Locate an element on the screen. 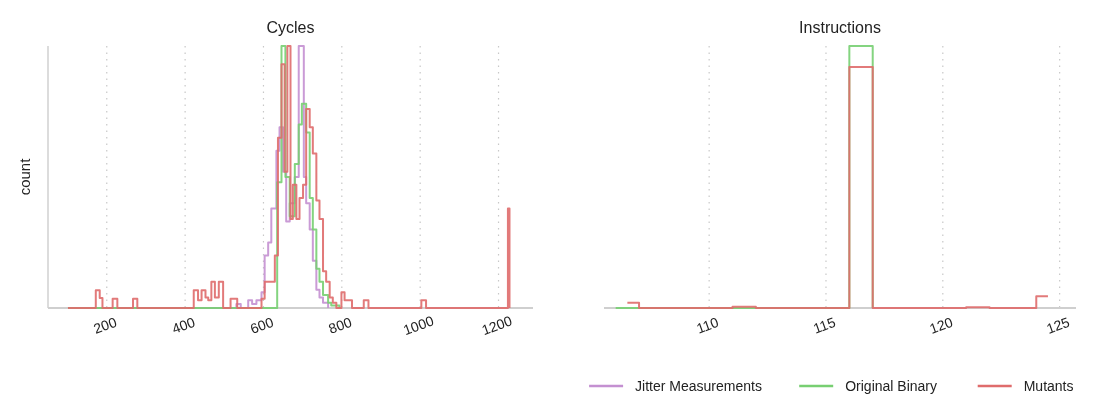 This screenshot has width=1101, height=403. y-axis-title: count is located at coordinates (24, 176).